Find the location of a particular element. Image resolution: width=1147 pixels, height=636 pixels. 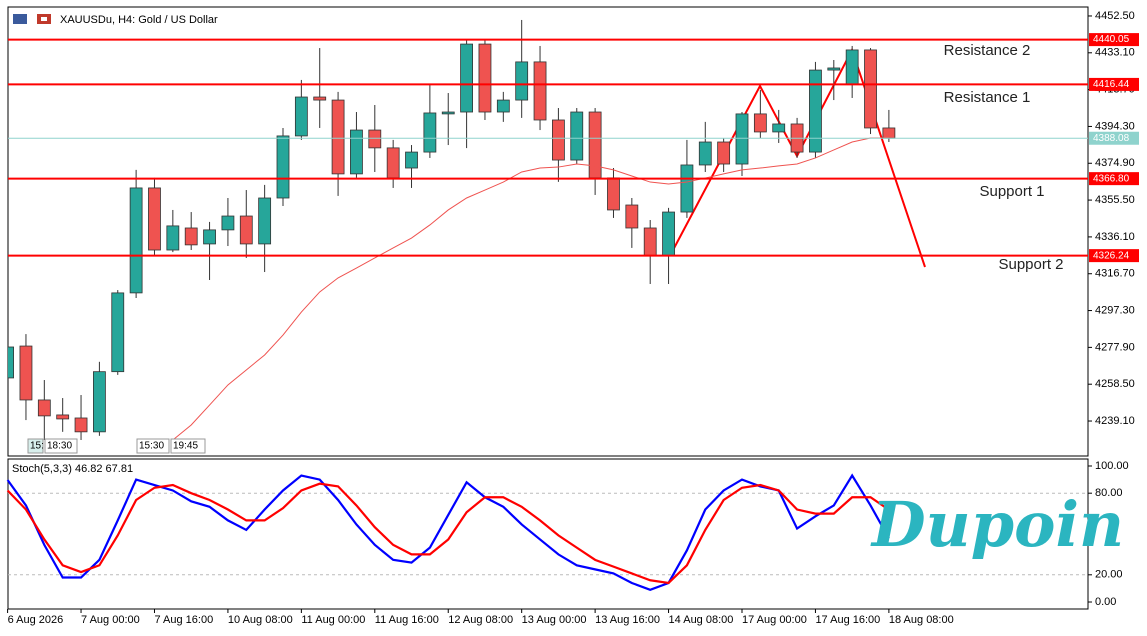

x-tick-label: 14 Aug 08:00 is located at coordinates (701, 620).